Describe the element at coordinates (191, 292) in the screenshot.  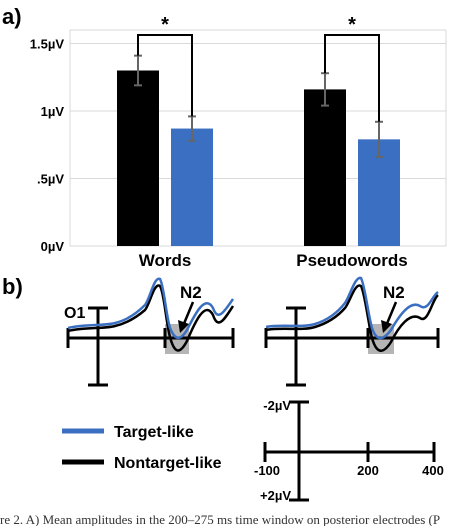
I see `n2-label-words: N2` at that location.